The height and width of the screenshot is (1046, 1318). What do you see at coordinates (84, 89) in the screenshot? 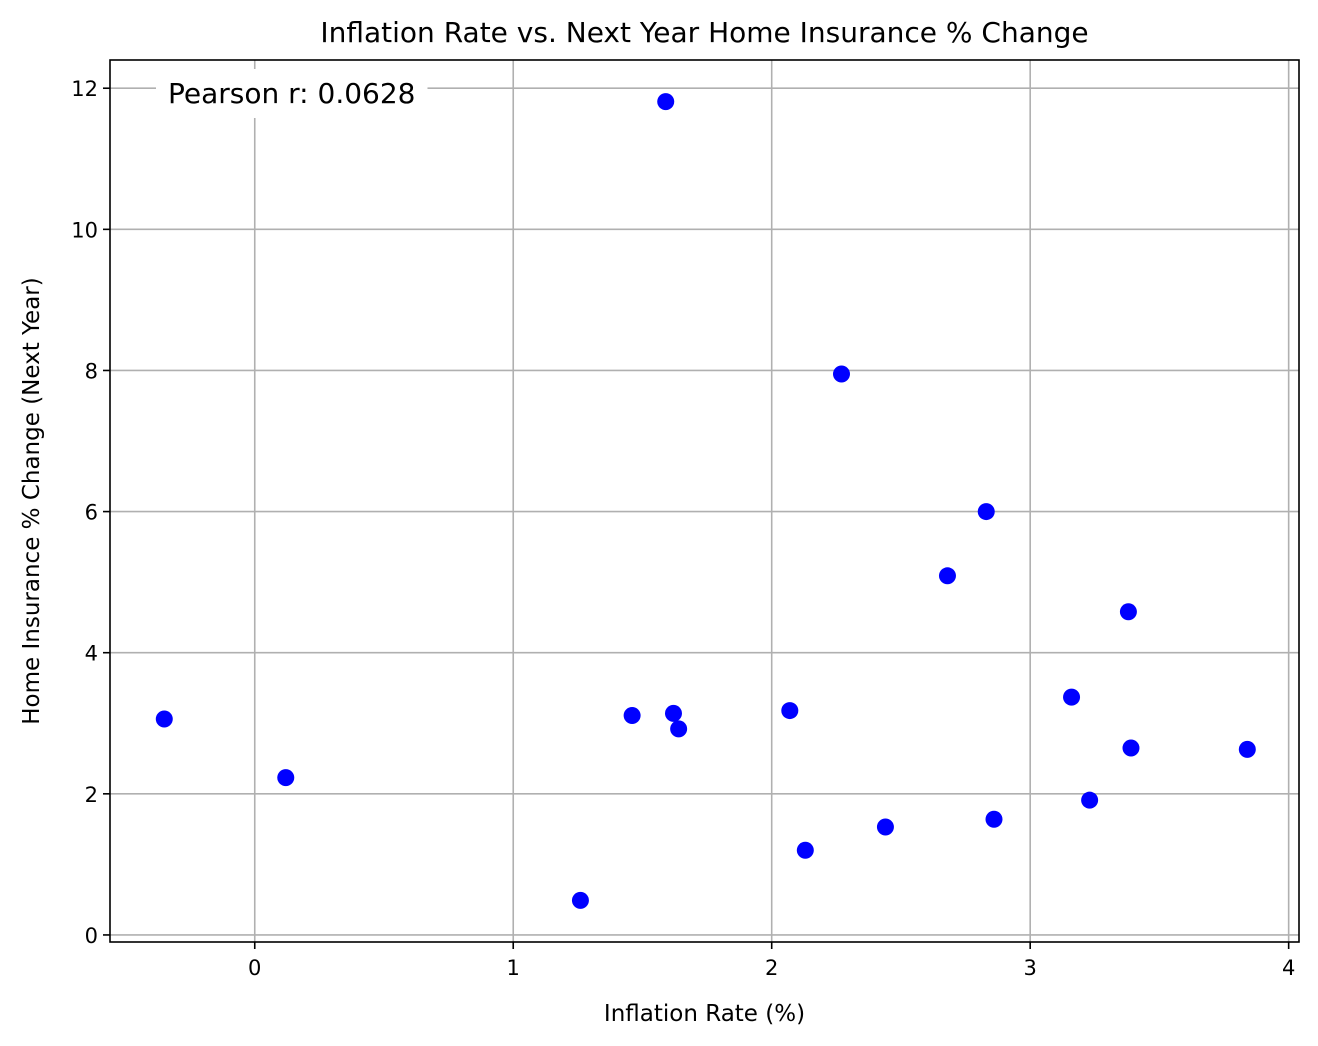
I see `y-tick-label: 12` at bounding box center [84, 89].